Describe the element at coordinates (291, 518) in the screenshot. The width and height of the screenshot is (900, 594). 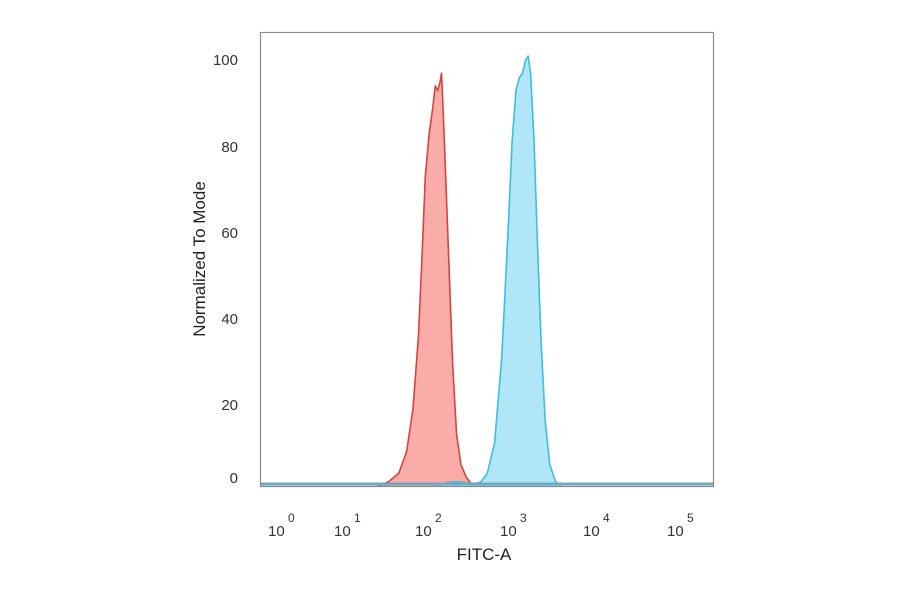
I see `x-tick-exponent: 0` at that location.